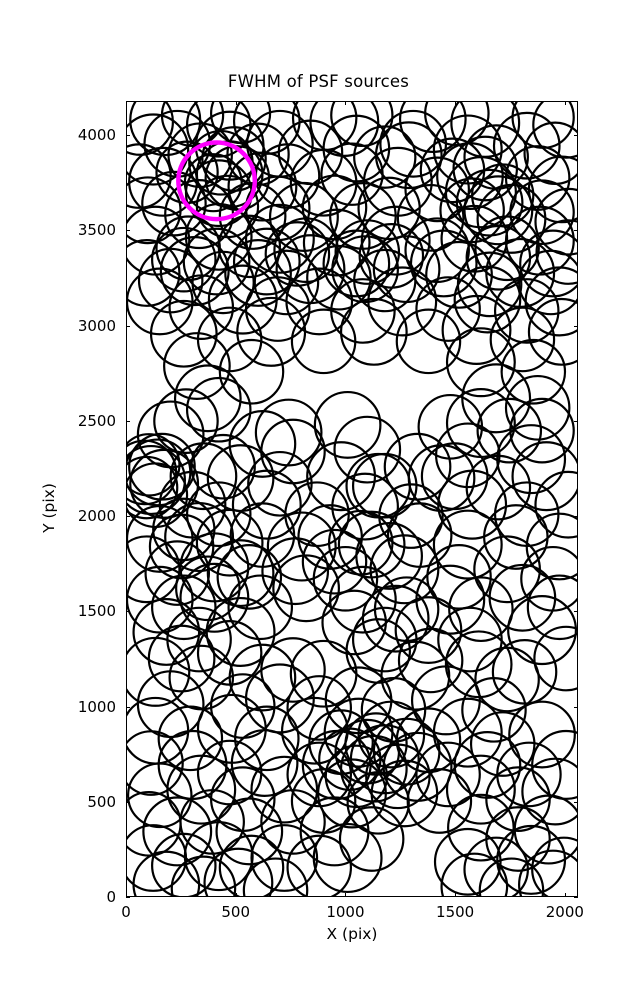 This screenshot has height=1000, width=637. What do you see at coordinates (217, 181) in the screenshot?
I see `selected-source-circle` at bounding box center [217, 181].